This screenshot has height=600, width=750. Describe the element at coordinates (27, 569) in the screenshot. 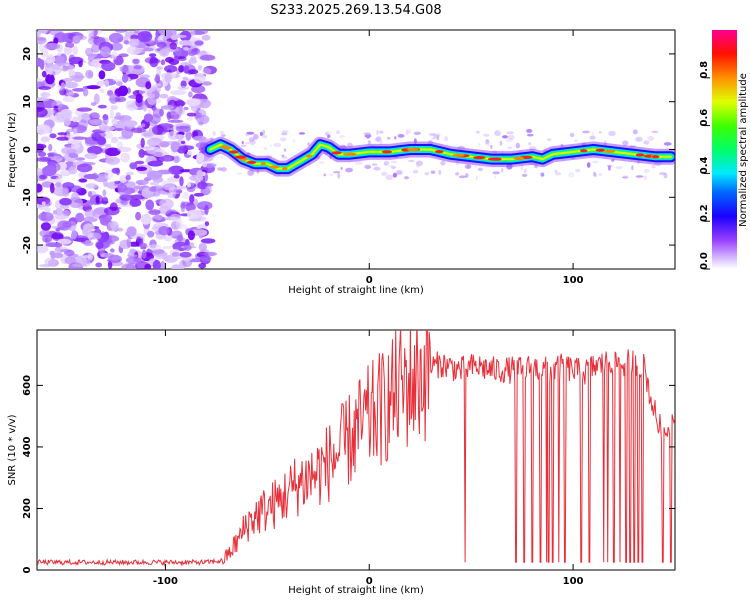

I see `y-tick-label: 0` at that location.